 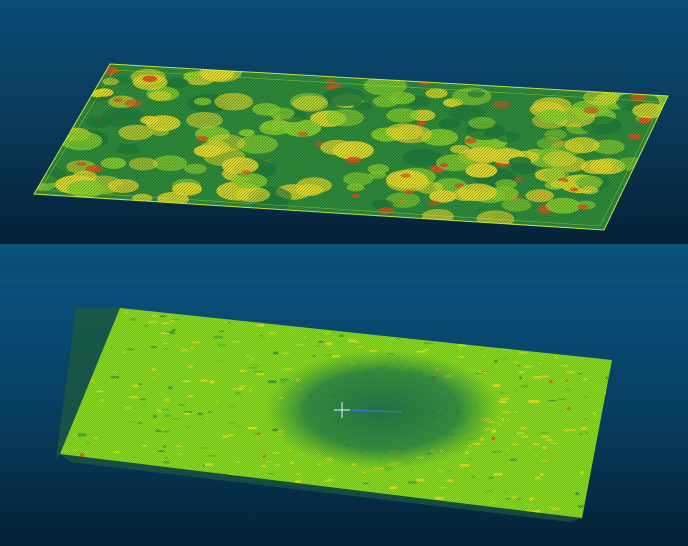 What do you see at coordinates (376, 411) in the screenshot?
I see `axis-line` at bounding box center [376, 411].